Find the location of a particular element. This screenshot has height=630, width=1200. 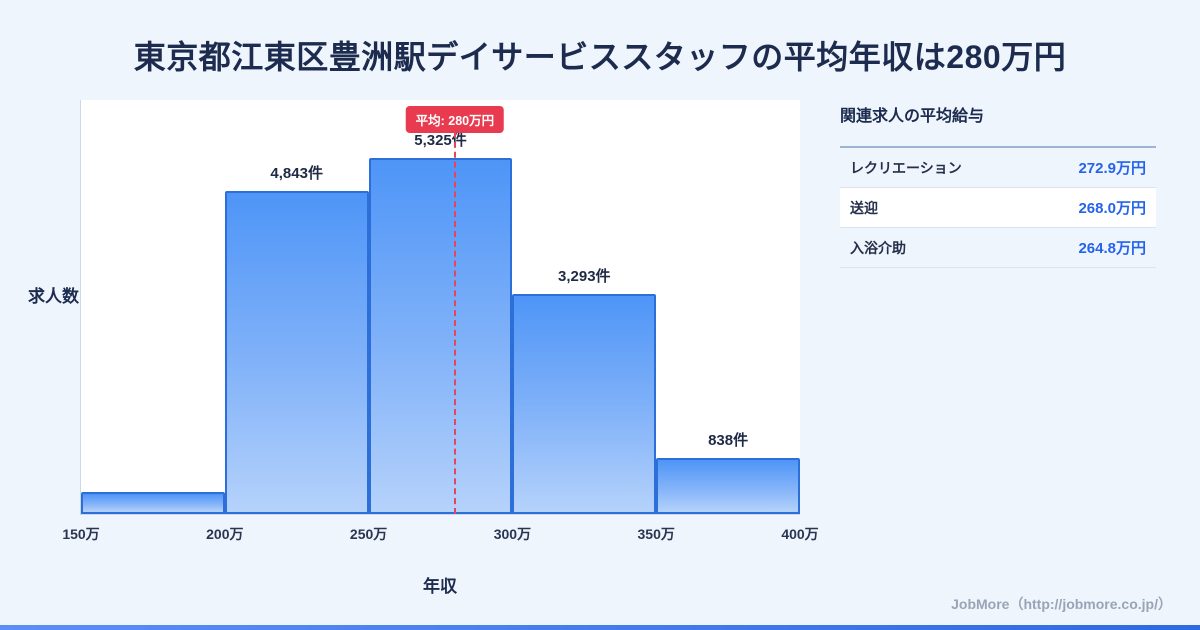

x-tick-label: 300万 is located at coordinates (512, 534).